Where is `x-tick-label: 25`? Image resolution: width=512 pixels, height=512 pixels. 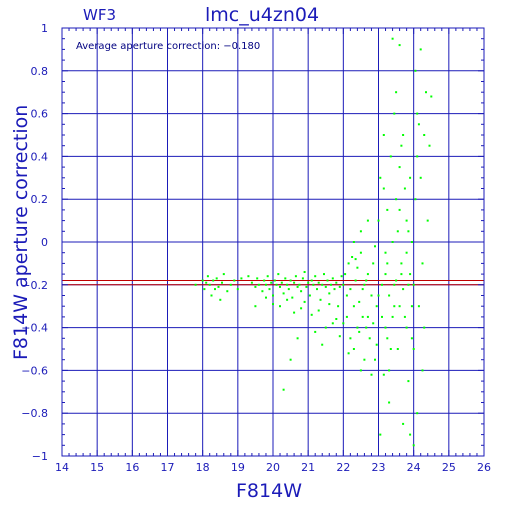
x-tick-label: 25 is located at coordinates (449, 467).